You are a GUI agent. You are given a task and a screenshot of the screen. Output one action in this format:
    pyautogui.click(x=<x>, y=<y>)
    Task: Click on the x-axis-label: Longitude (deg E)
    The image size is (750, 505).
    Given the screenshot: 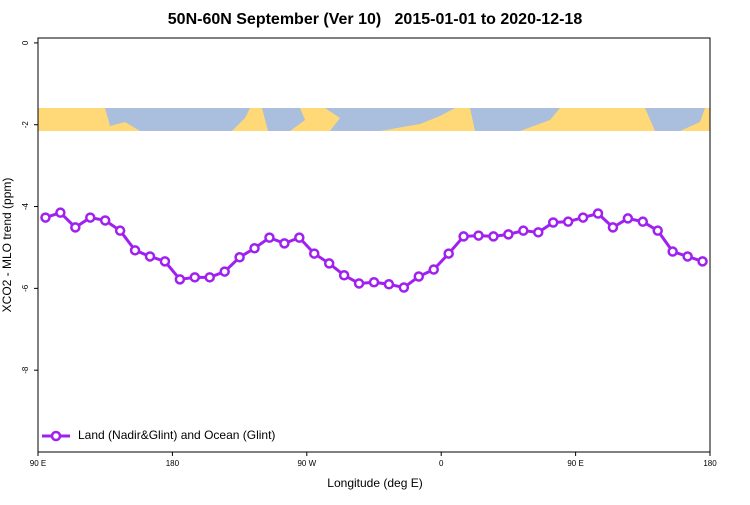 What is the action you would take?
    pyautogui.click(x=374, y=483)
    